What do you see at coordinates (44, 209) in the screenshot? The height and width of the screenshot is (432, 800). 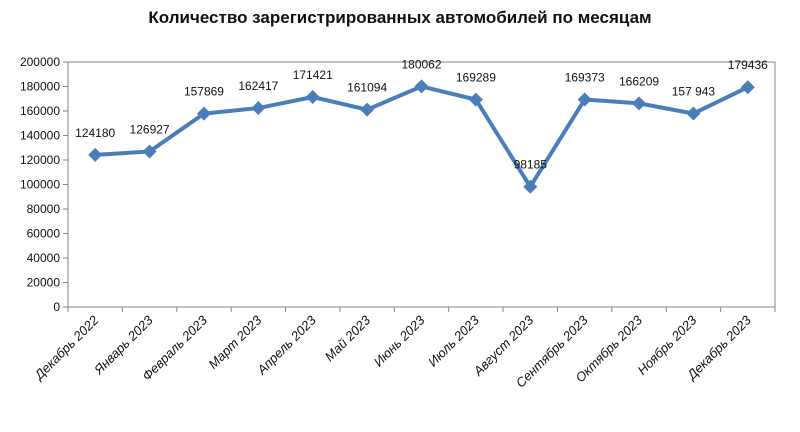 I see `y-tick-label: 80000` at bounding box center [44, 209].